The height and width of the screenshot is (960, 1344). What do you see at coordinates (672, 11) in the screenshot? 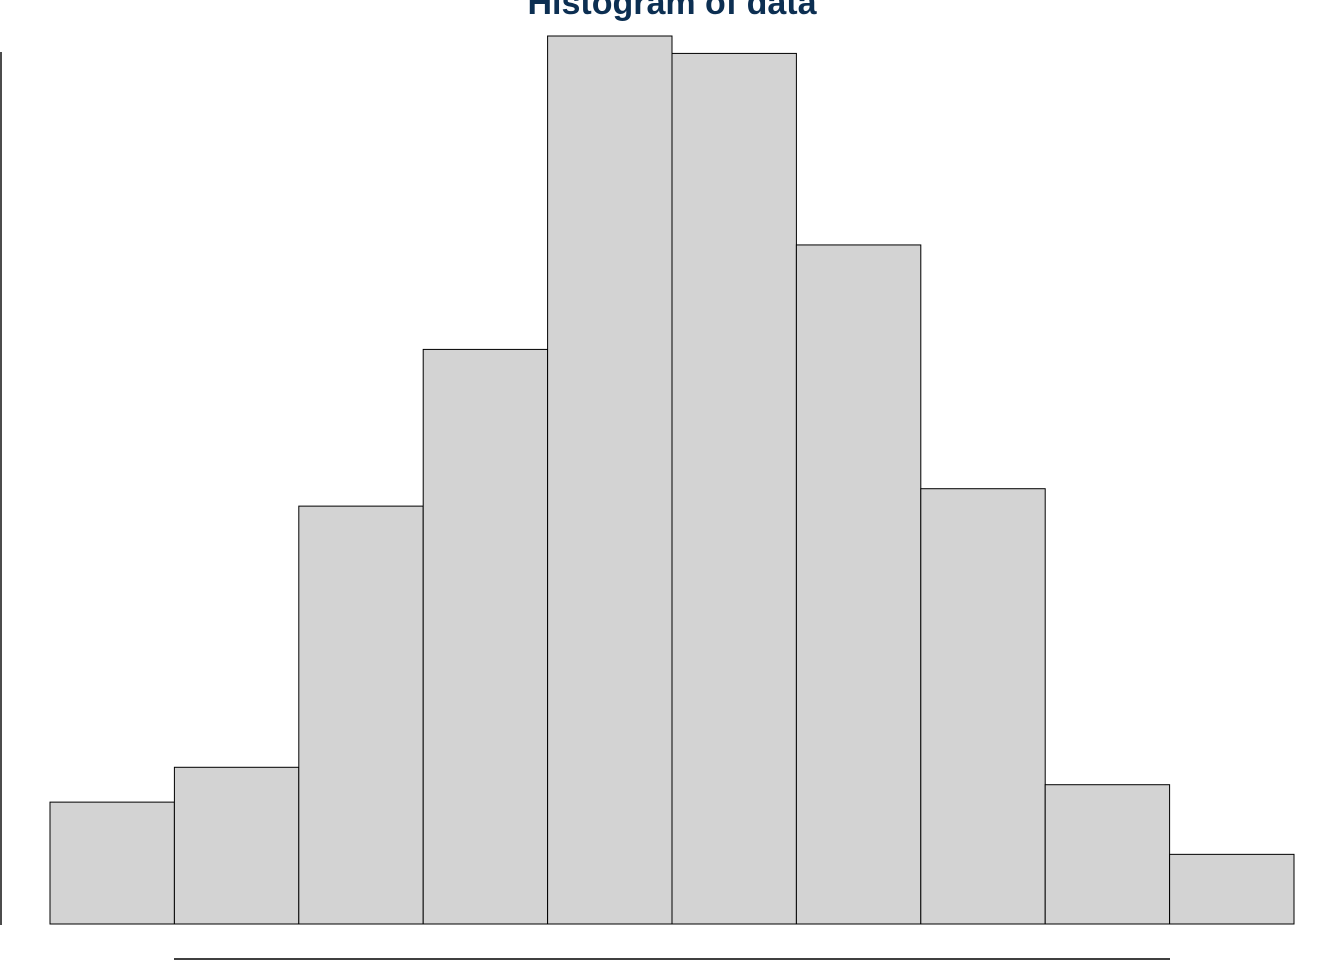
I see `chart-title: Histogram of data` at bounding box center [672, 11].